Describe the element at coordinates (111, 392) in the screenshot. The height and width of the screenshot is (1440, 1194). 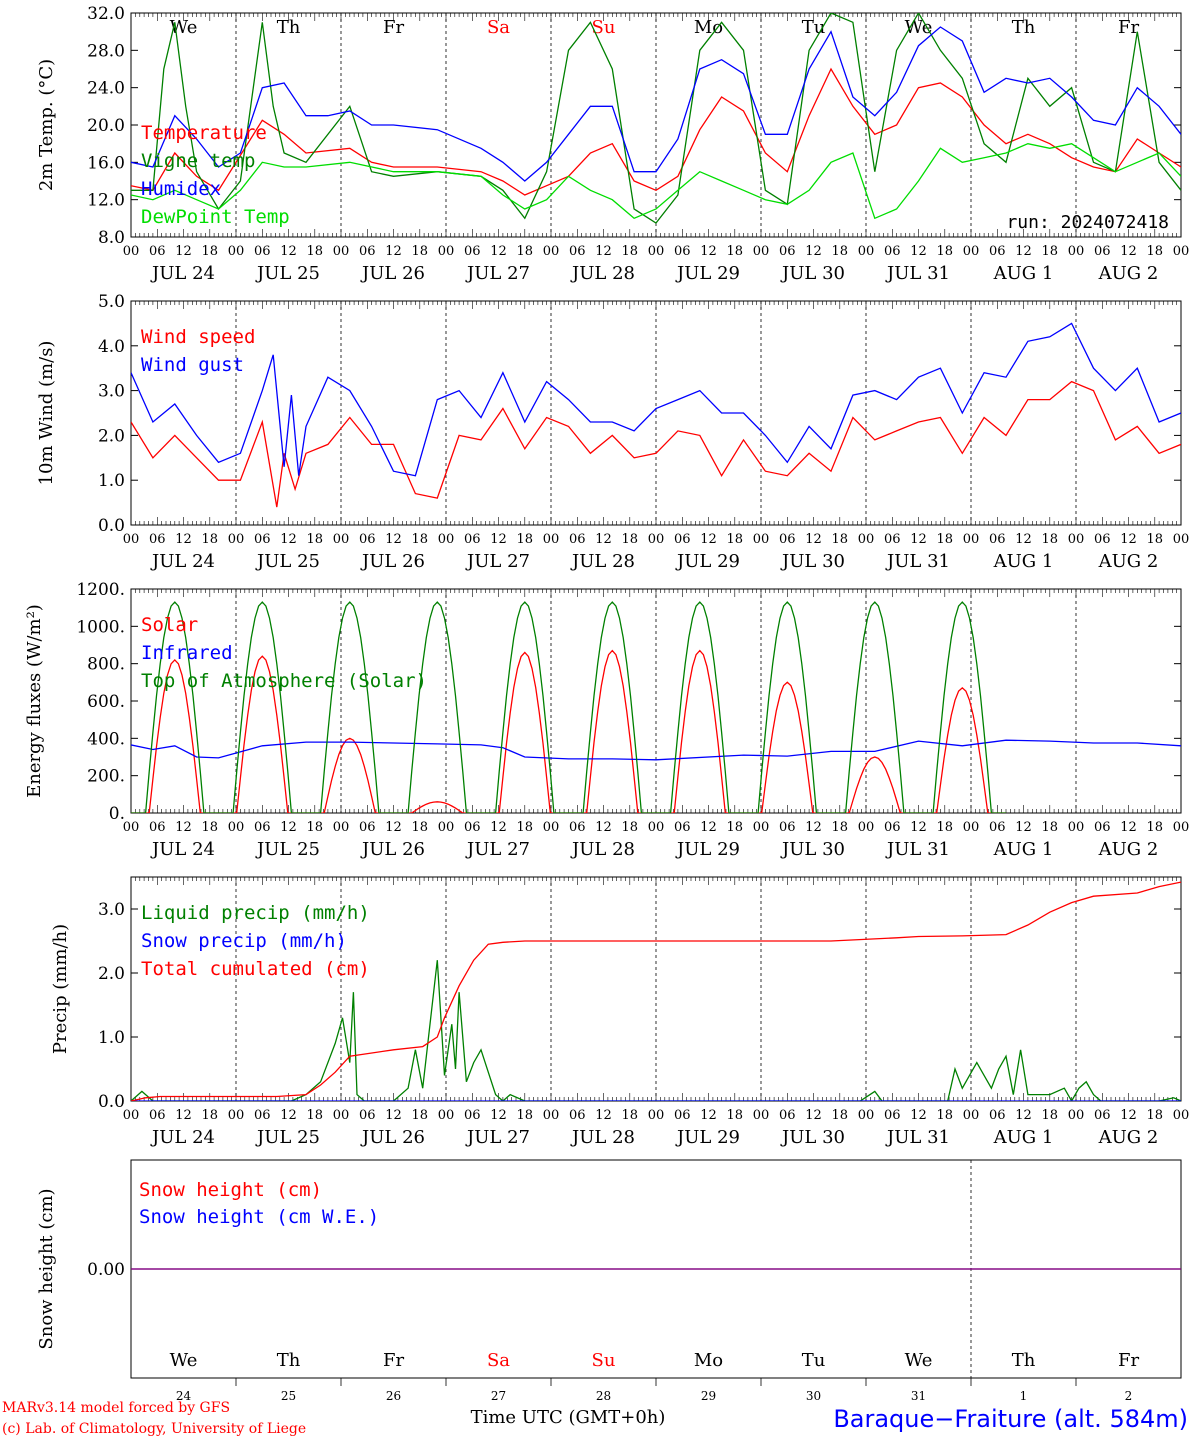
I see `y-tick-label: 3.0` at that location.